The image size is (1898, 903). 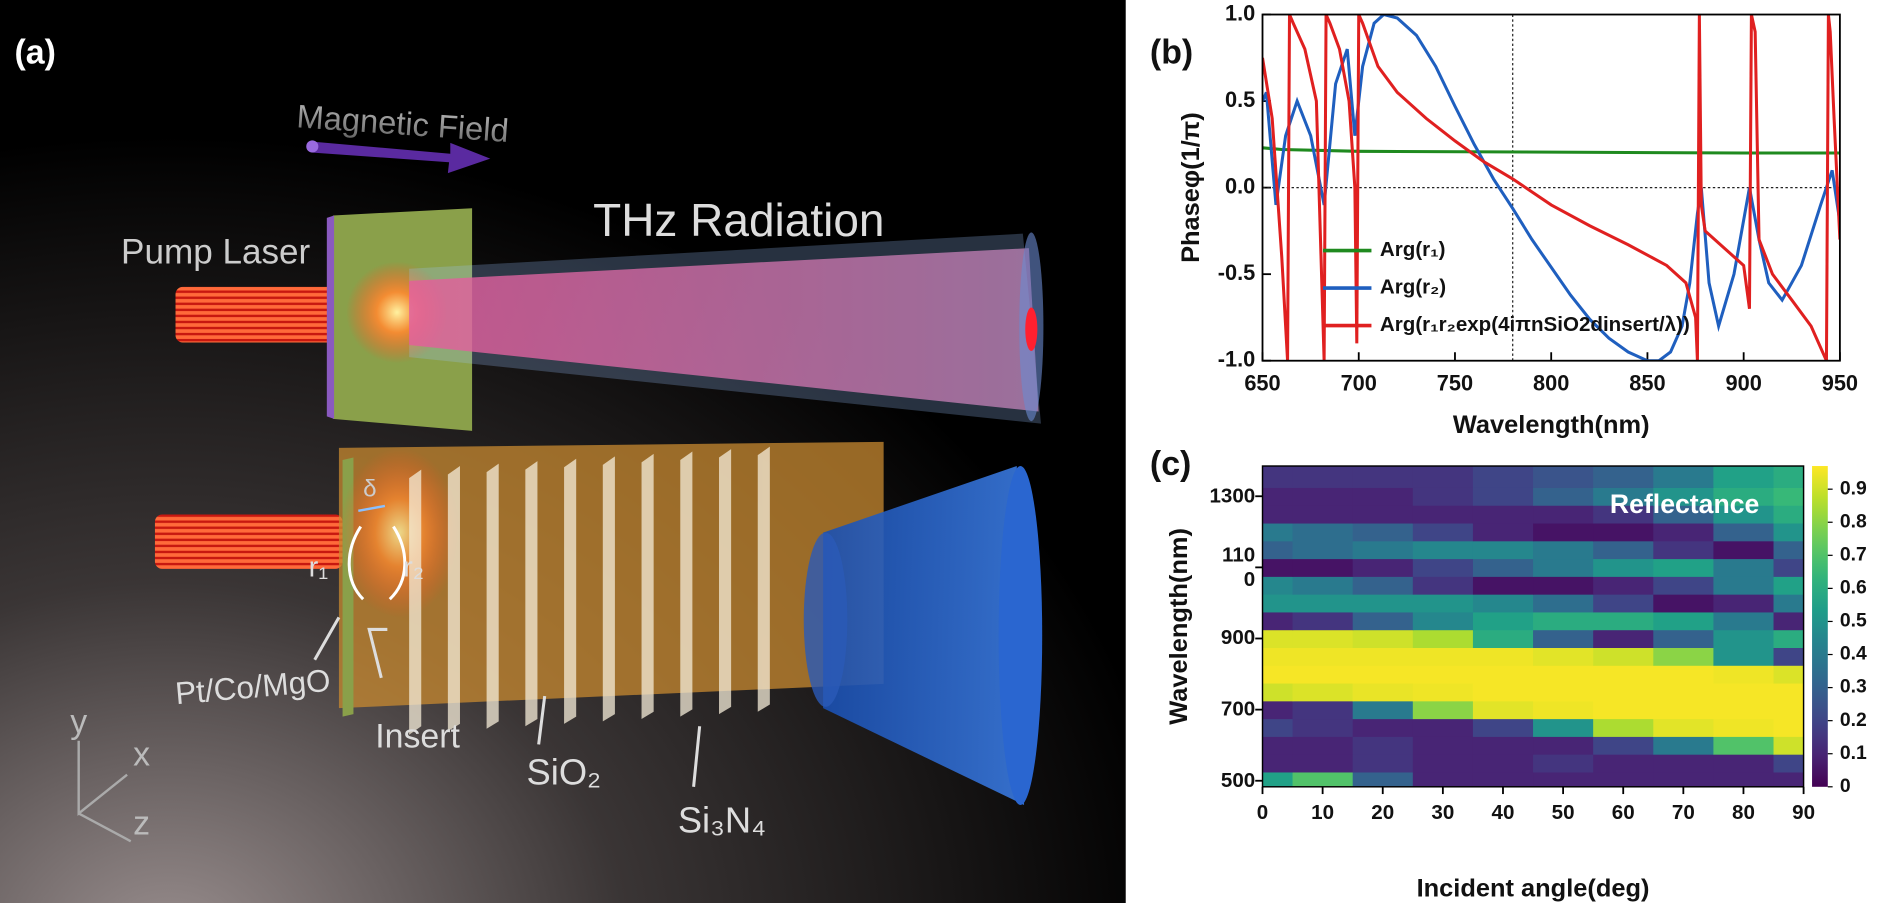 I want to click on cells, so click(x=1533, y=626).